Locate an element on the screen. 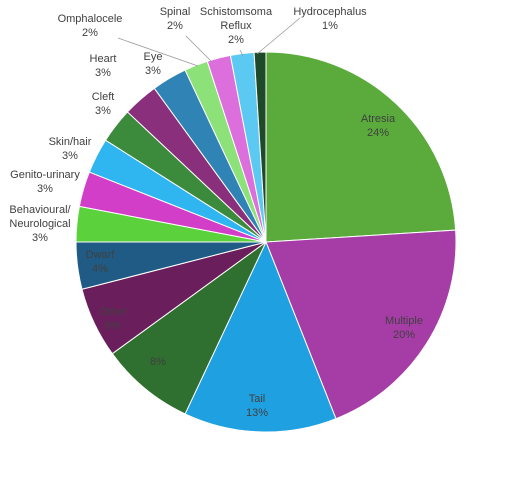 The image size is (532, 485). value-label: 20% is located at coordinates (404, 335).